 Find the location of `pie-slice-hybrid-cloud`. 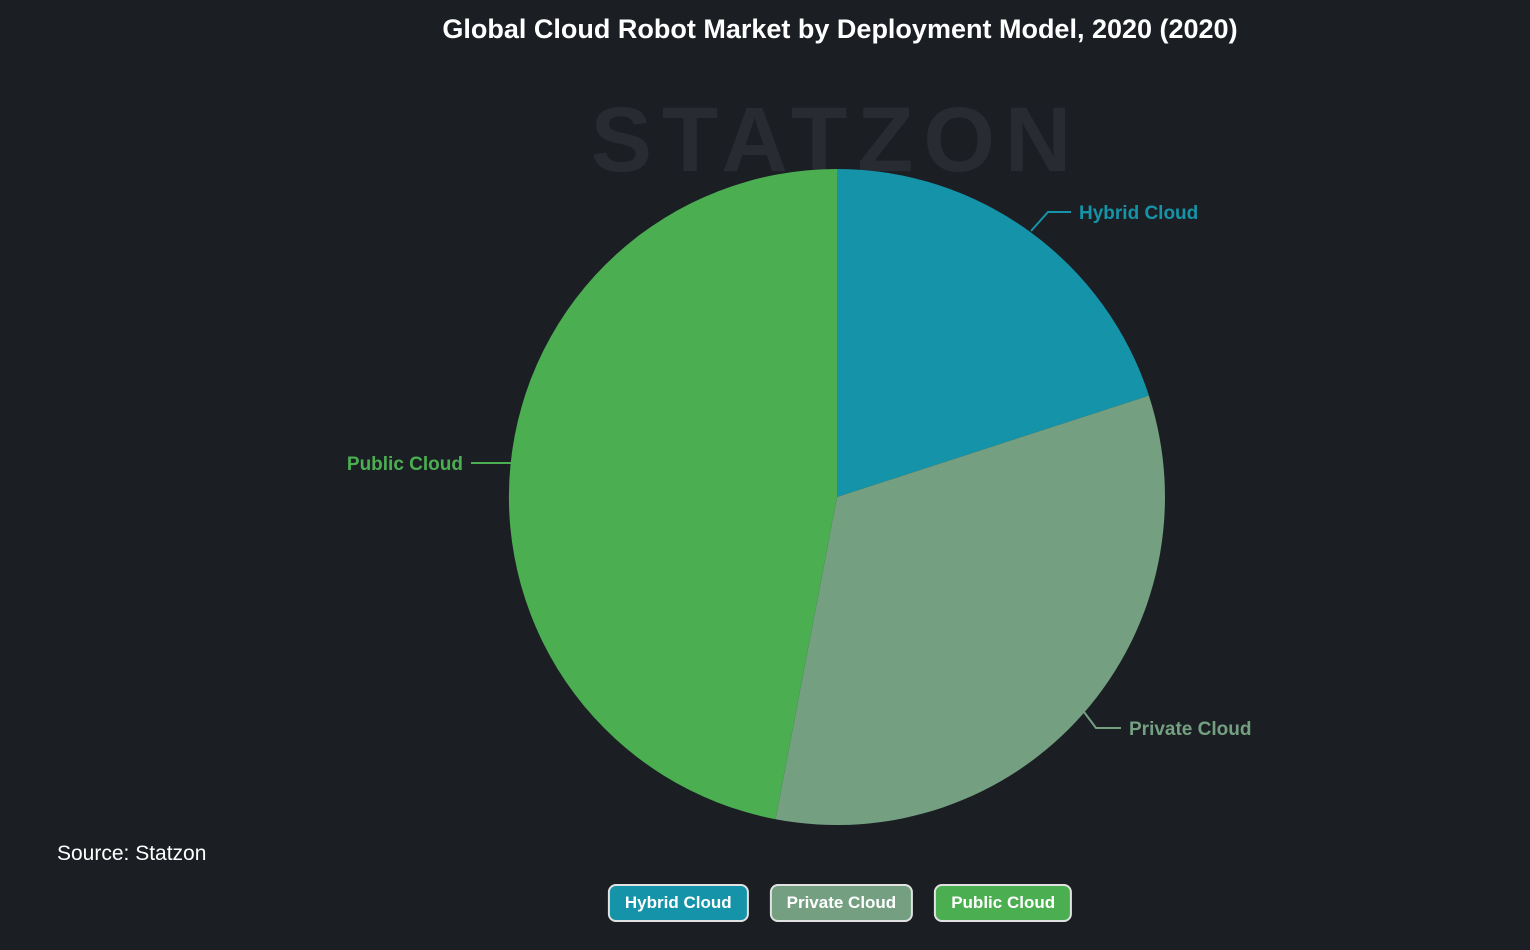

pie-slice-hybrid-cloud is located at coordinates (993, 333).